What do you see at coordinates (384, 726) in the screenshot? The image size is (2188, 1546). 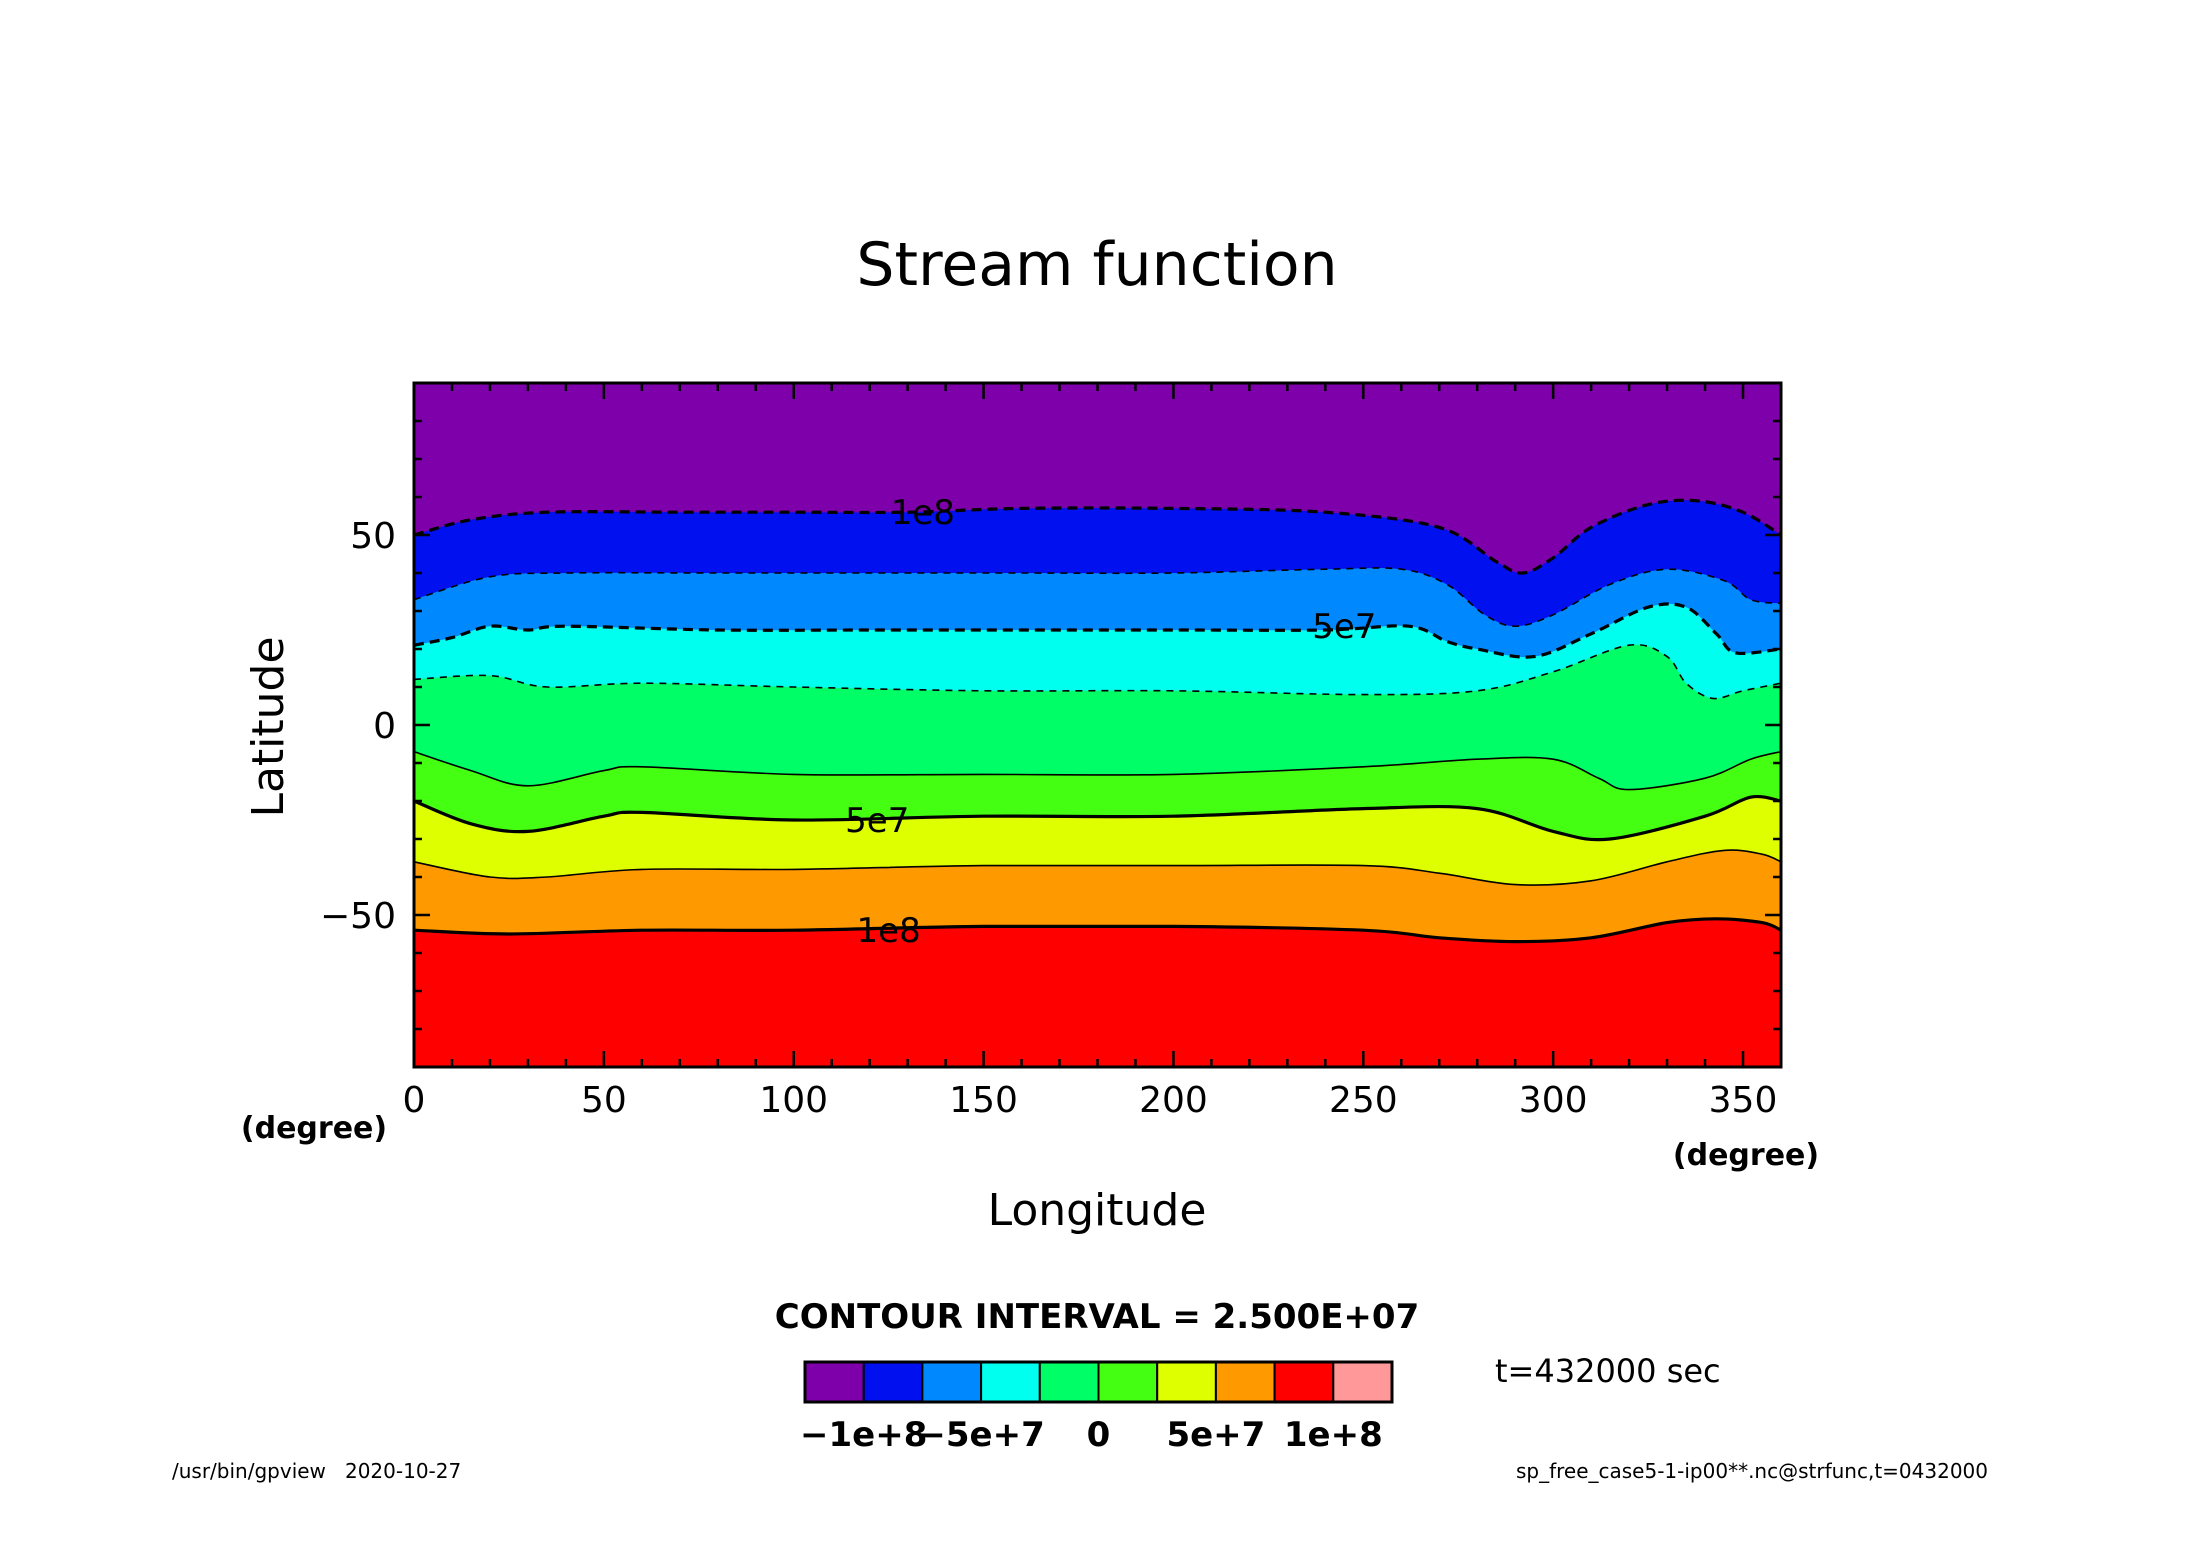 I see `y-tick-label: 0` at bounding box center [384, 726].